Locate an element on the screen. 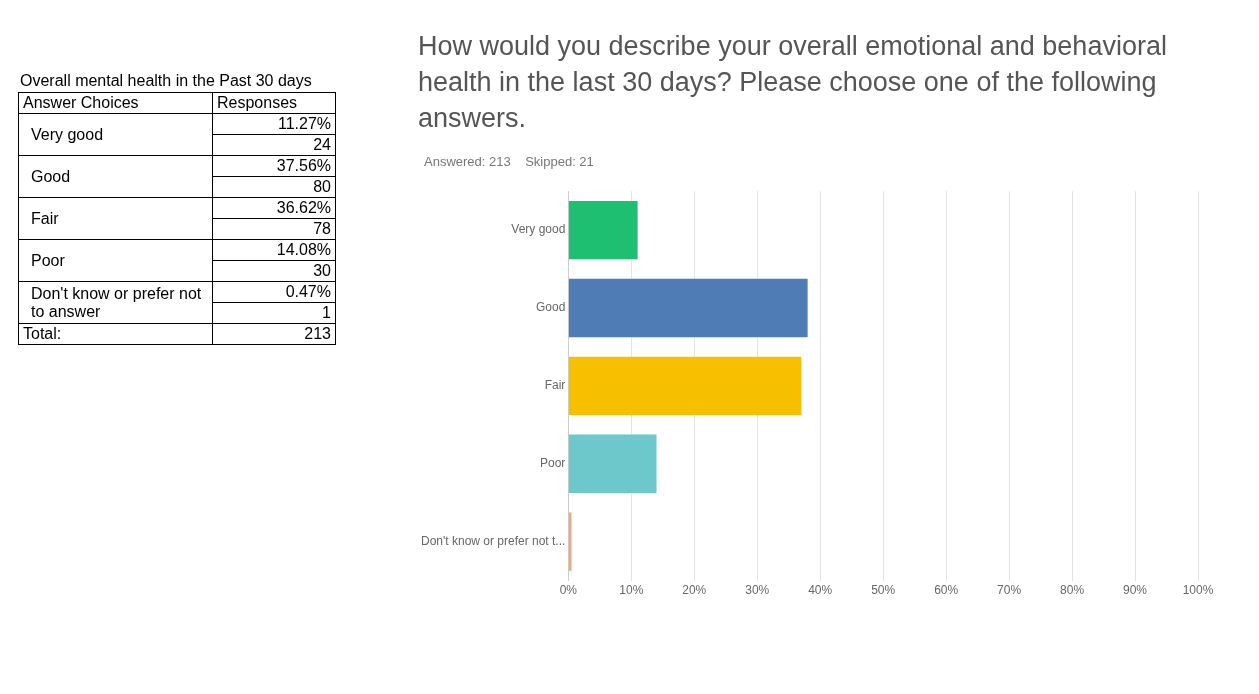 Image resolution: width=1259 pixels, height=694 pixels. text: 0.47% is located at coordinates (274, 292).